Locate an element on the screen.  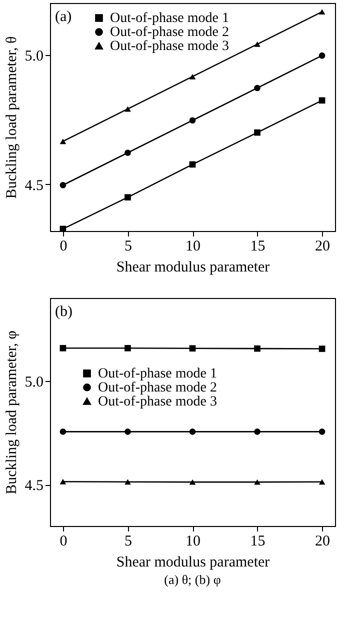
text: (a) θ; (b) φ is located at coordinates (192, 579).